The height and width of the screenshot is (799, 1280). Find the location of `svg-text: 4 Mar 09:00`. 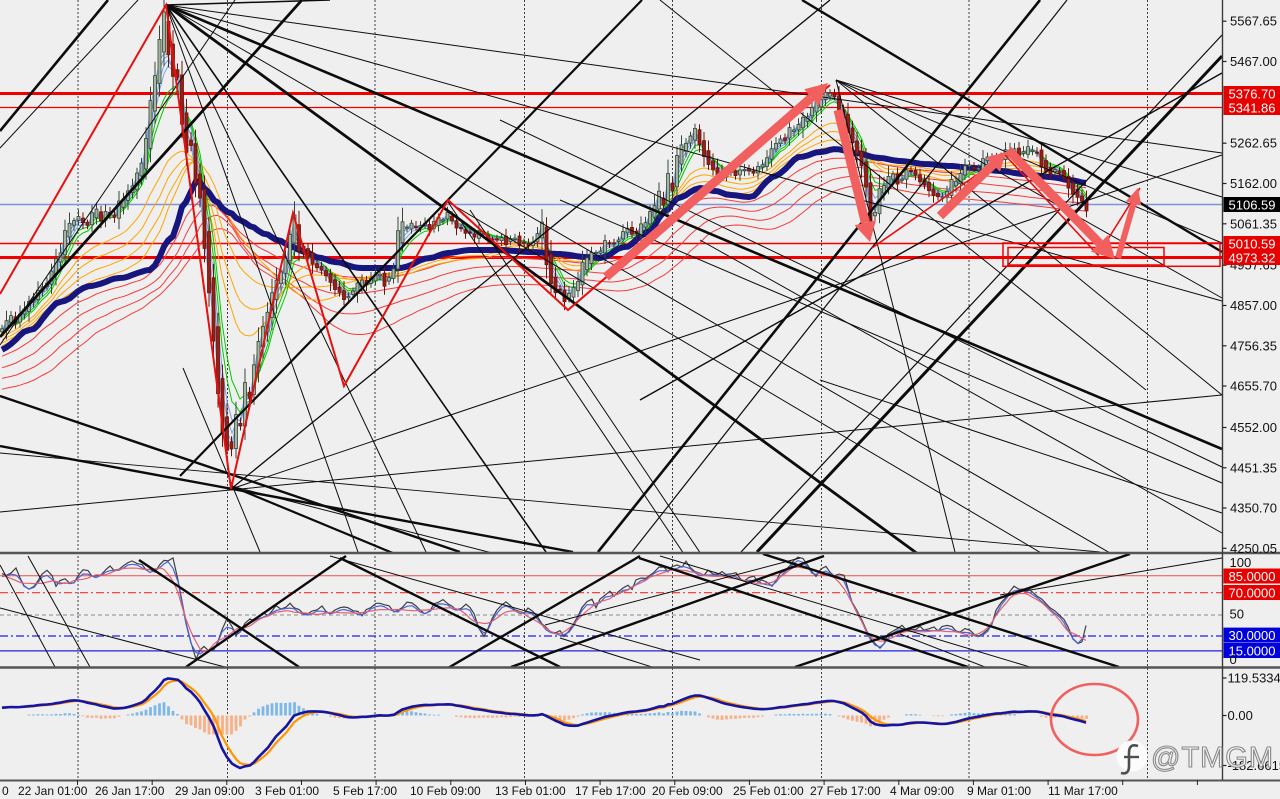

svg-text: 4 Mar 09:00 is located at coordinates (922, 791).